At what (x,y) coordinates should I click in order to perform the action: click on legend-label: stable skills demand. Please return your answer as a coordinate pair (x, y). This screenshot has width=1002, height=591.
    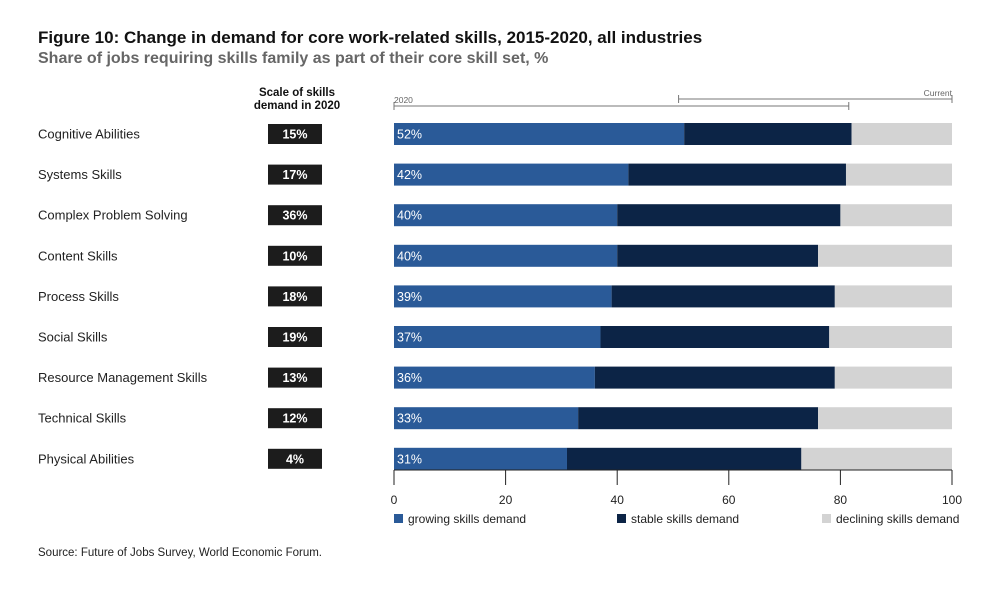
    Looking at the image, I should click on (685, 519).